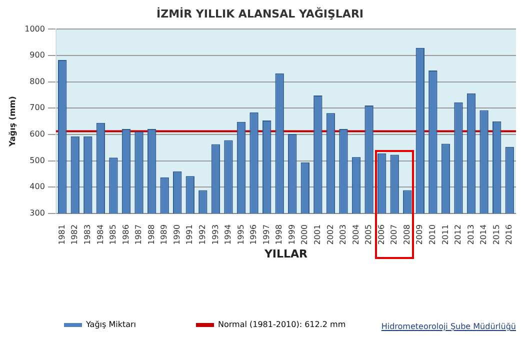 The height and width of the screenshot is (339, 528). Describe the element at coordinates (496, 234) in the screenshot. I see `x-tick-label: 2015` at that location.